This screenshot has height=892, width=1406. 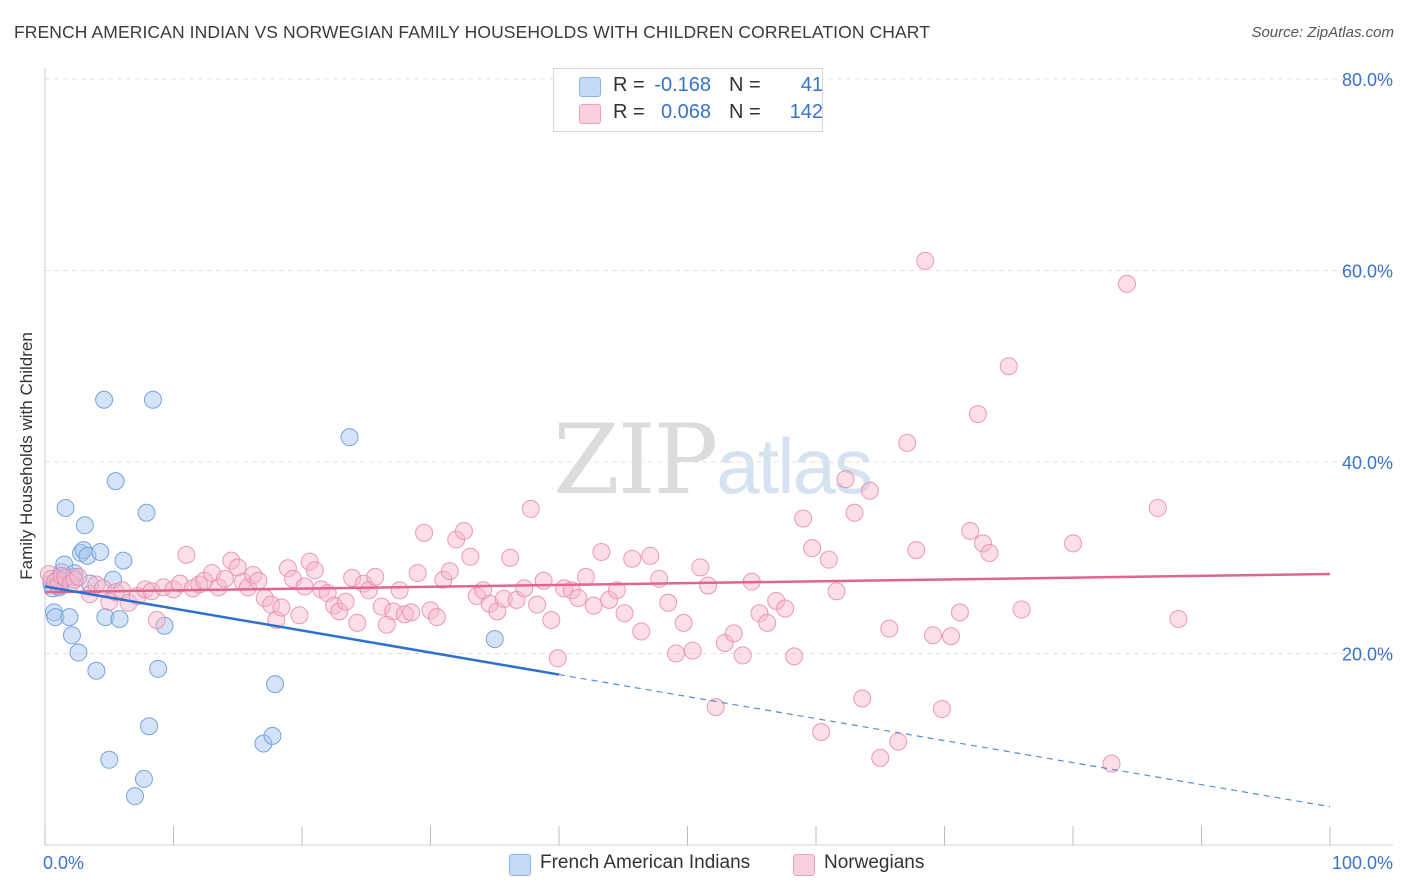 I want to click on trend-extension-french-american-indians, so click(x=944, y=740).